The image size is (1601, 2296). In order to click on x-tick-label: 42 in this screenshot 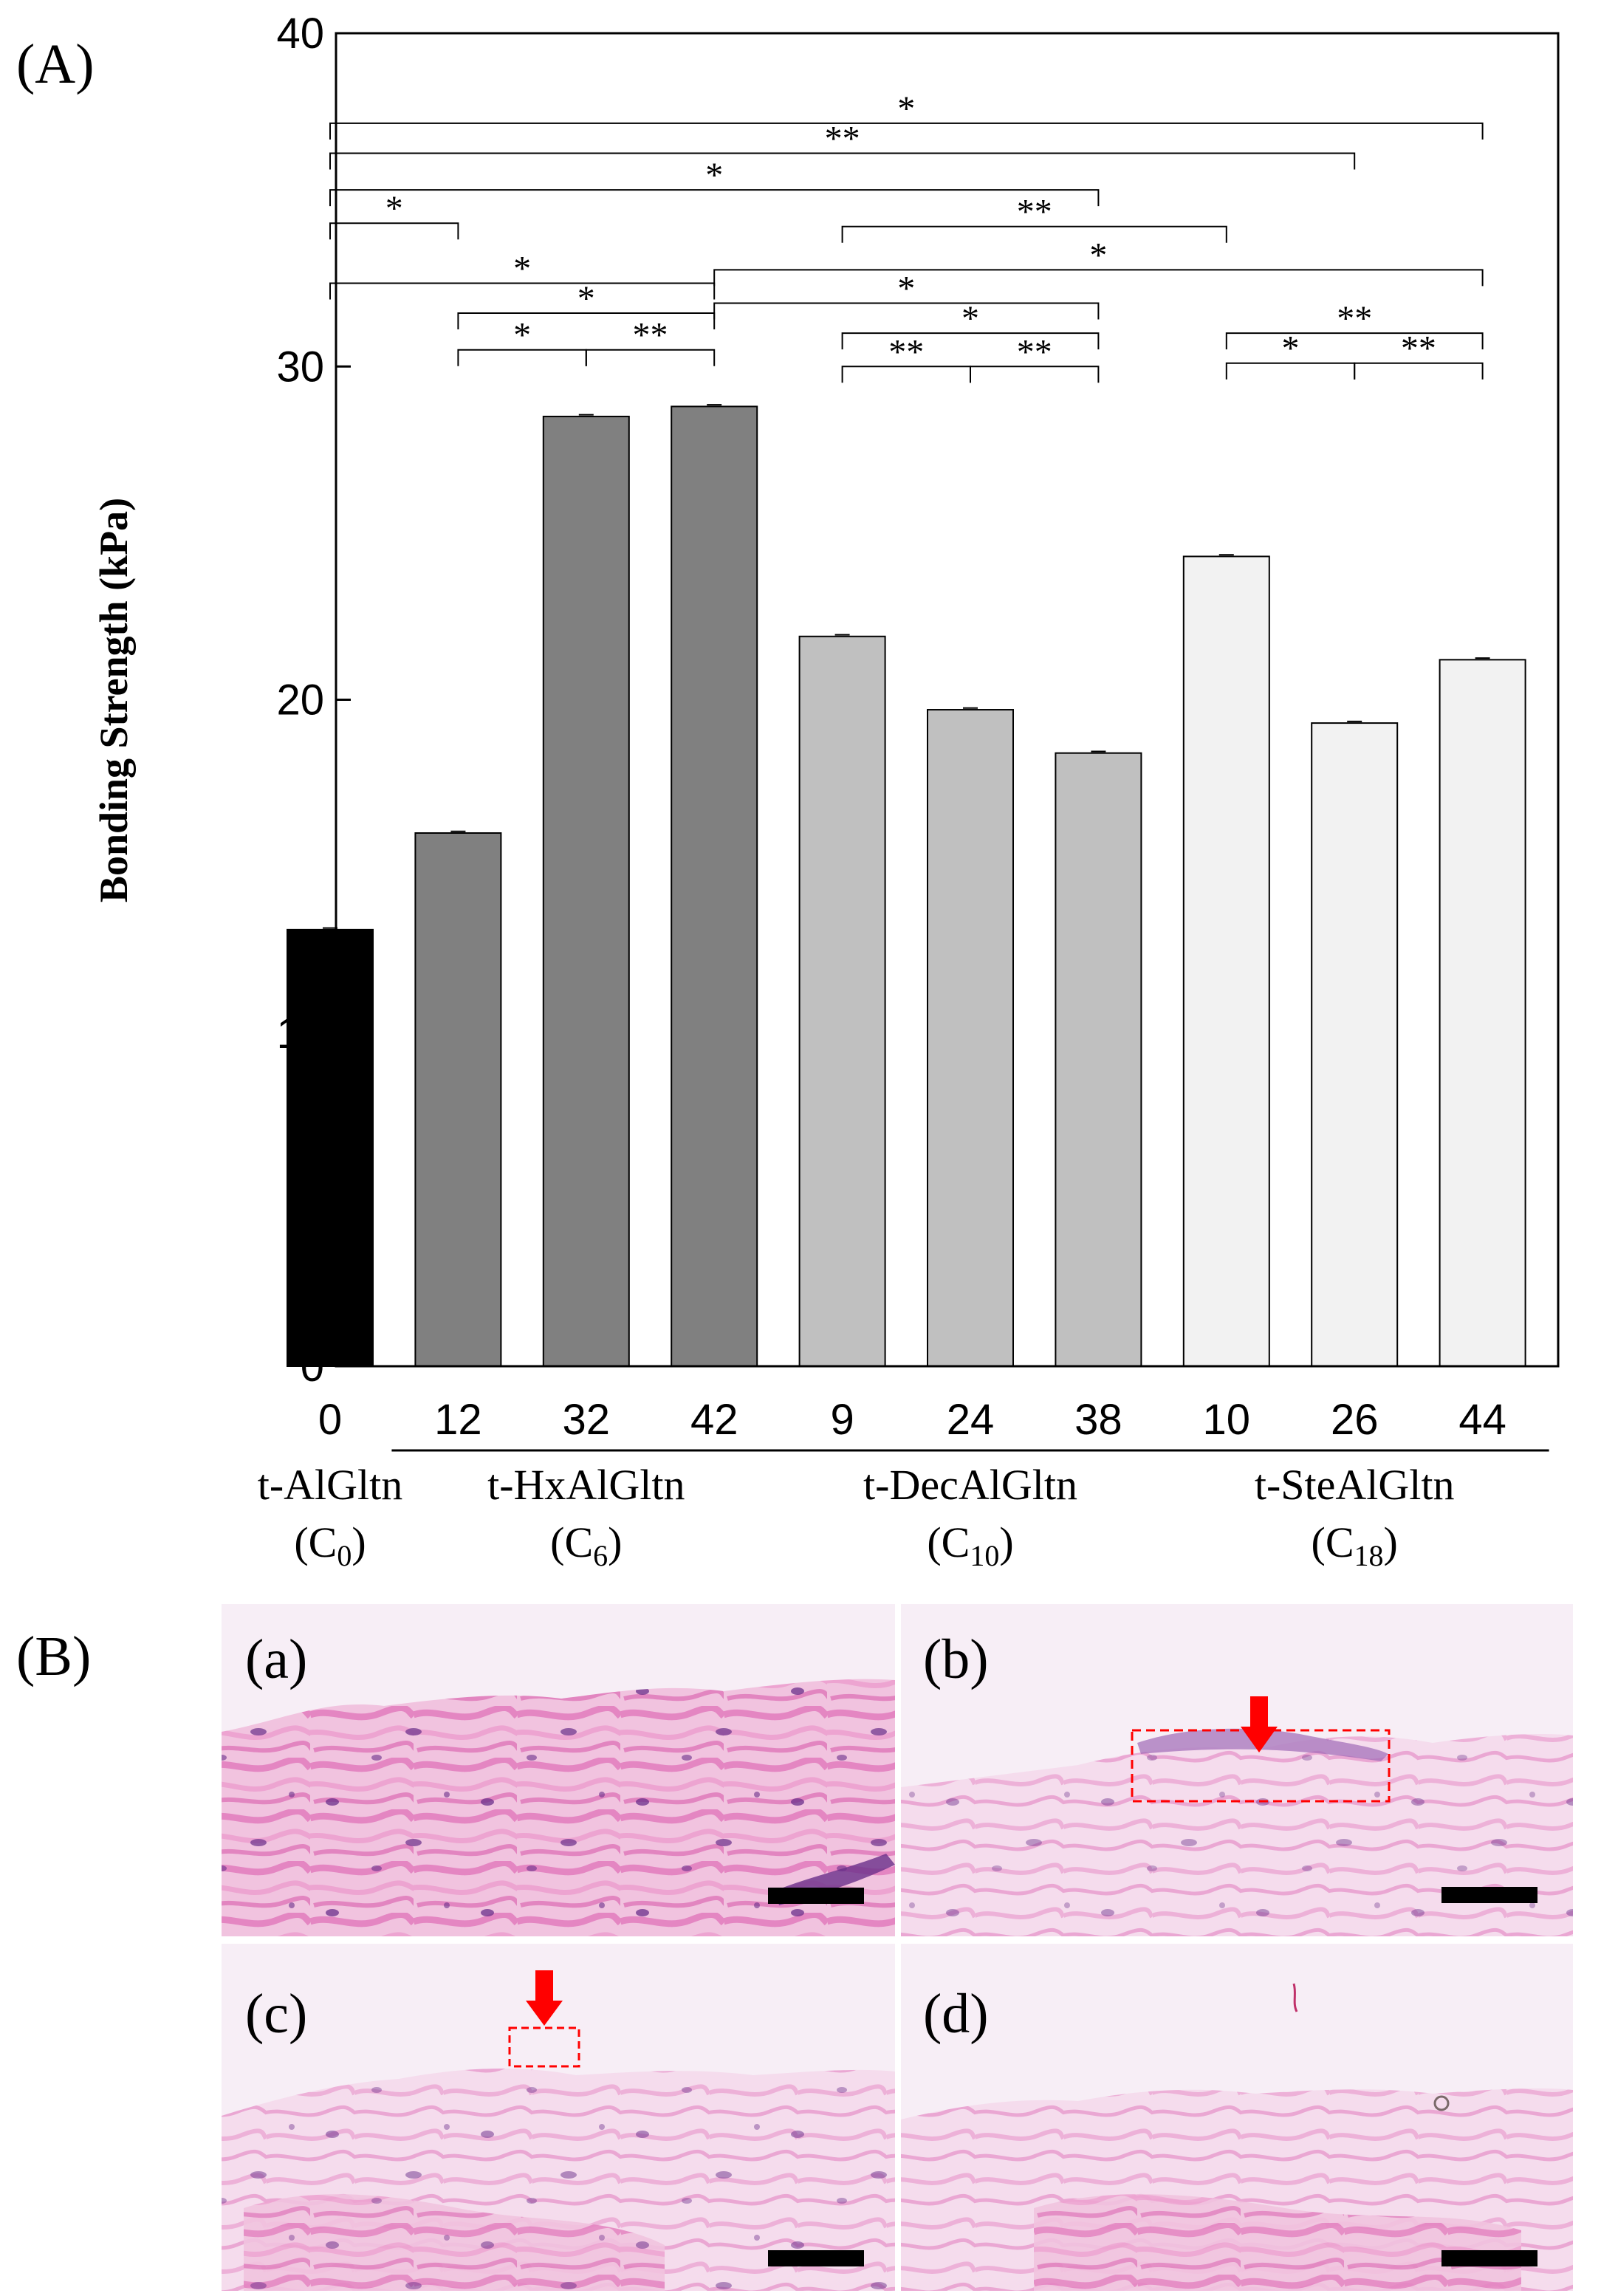, I will do `click(714, 1420)`.